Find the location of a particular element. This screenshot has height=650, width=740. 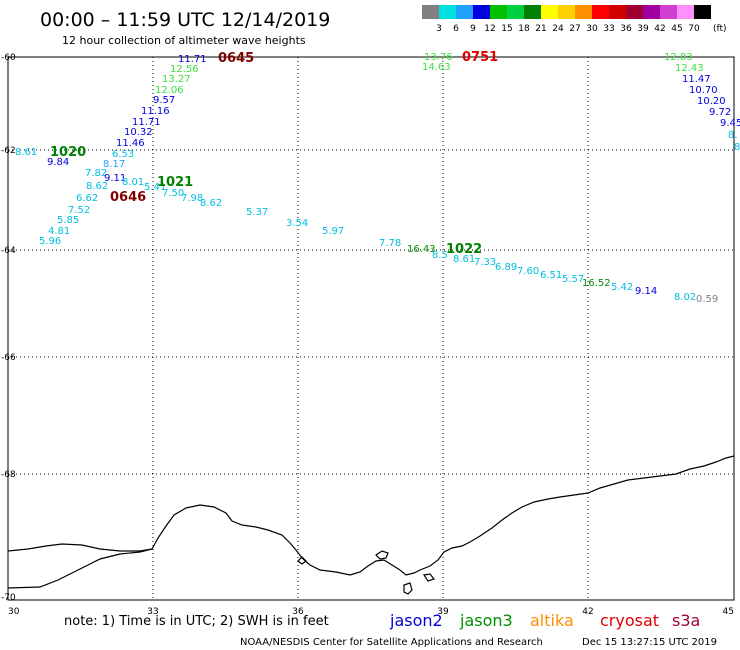

wave-height-label: 3.54 is located at coordinates (297, 223).